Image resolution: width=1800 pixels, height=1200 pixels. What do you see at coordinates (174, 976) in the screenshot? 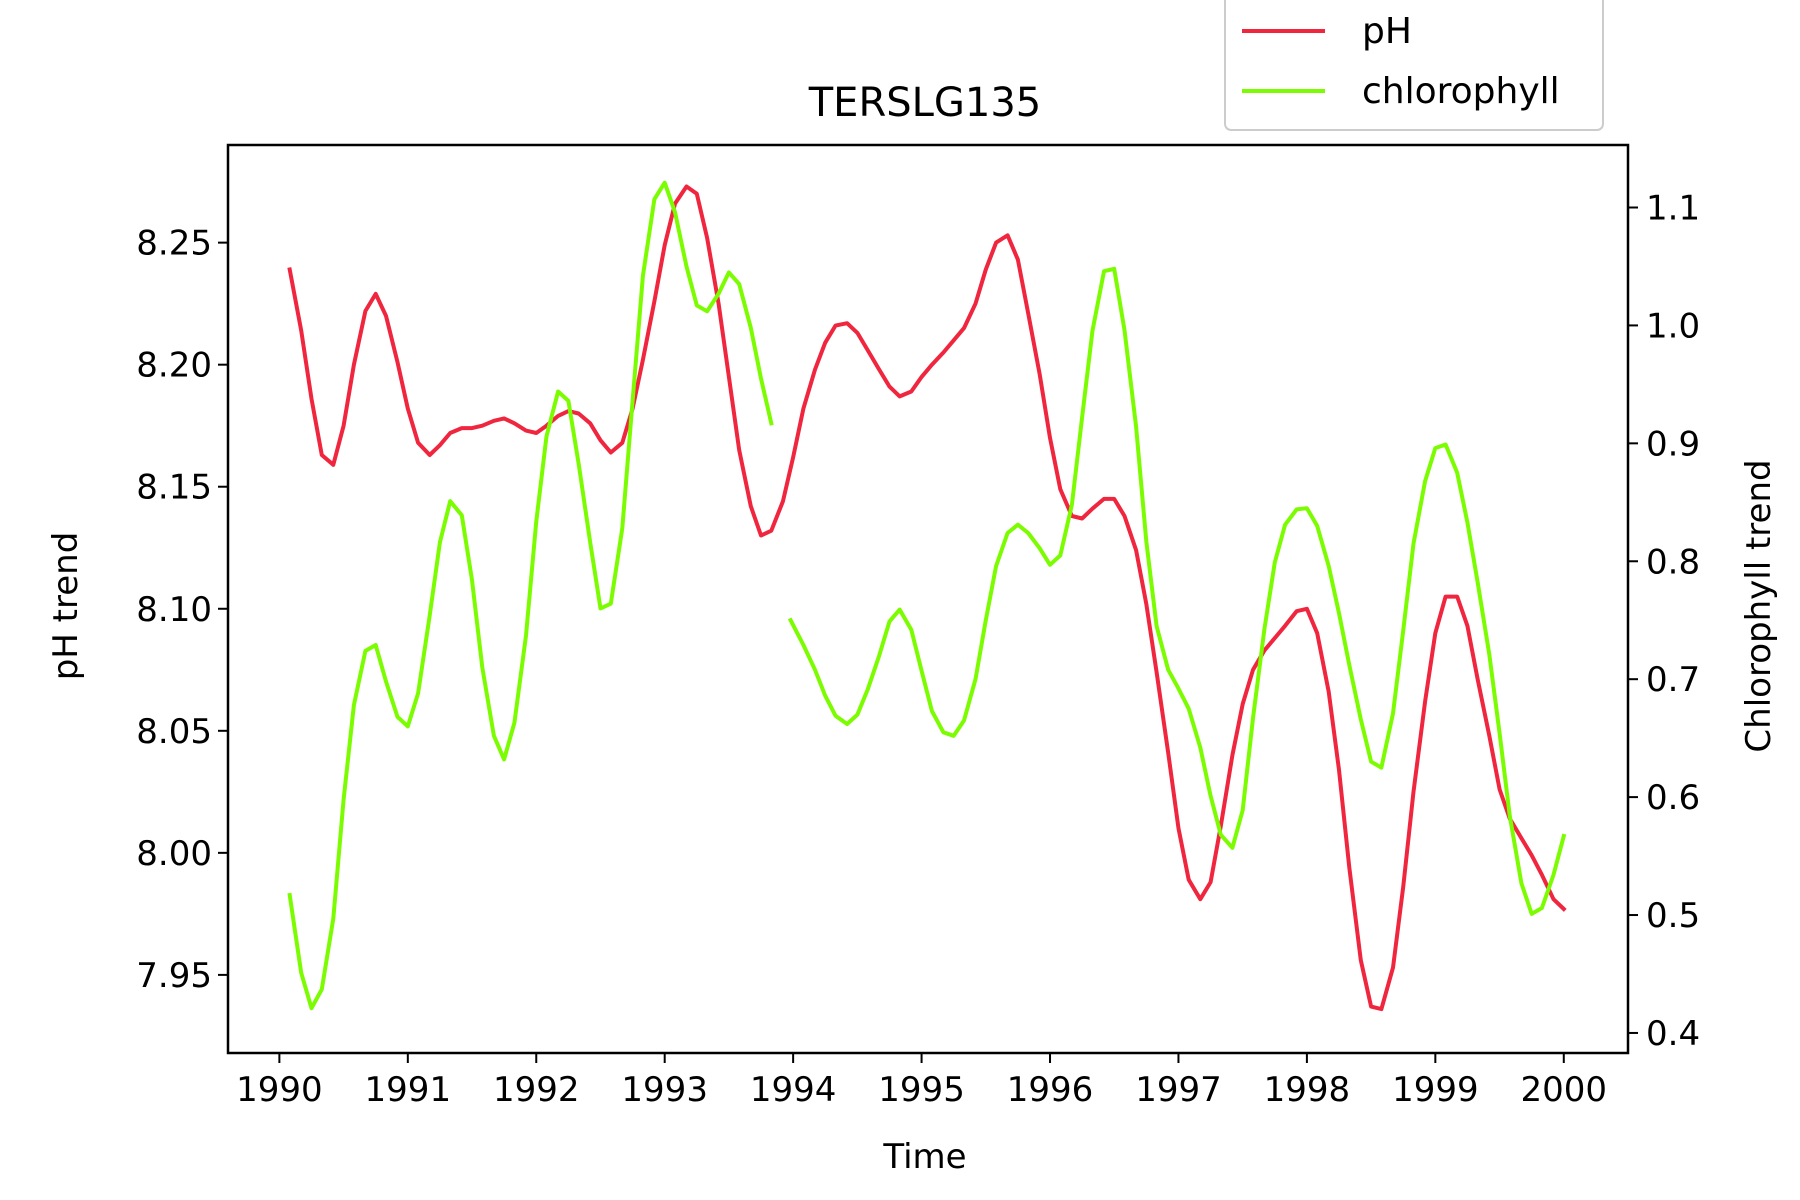
I see `y-left-tick-label: 7.95` at bounding box center [174, 976].